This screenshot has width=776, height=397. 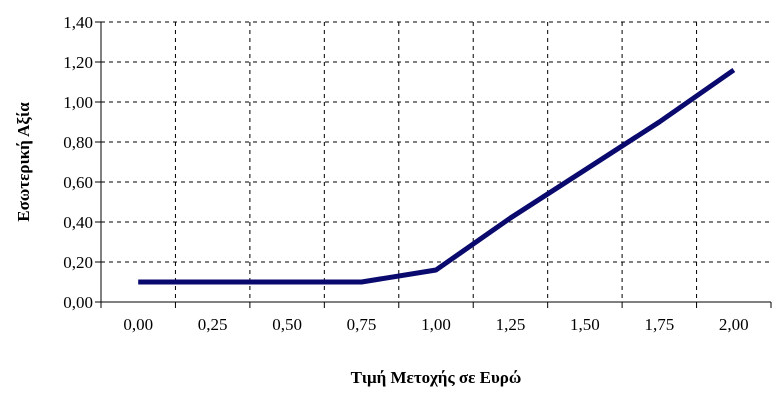 What do you see at coordinates (287, 324) in the screenshot?
I see `x-tick-label: 0,50` at bounding box center [287, 324].